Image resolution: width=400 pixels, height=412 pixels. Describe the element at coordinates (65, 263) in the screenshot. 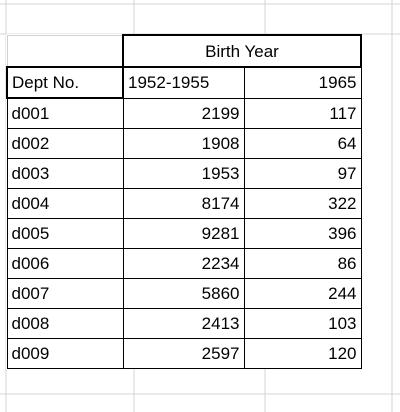

I see `dept-cell: d006` at that location.